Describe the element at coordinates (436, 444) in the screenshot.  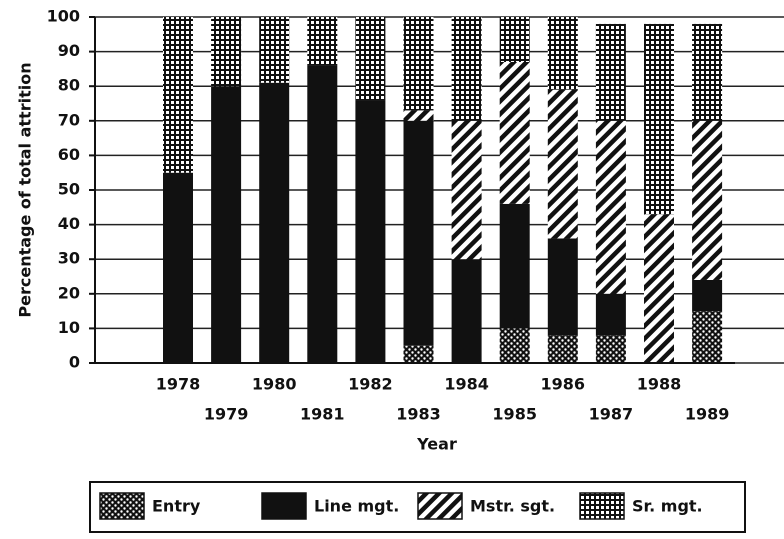
I see `x-axis-label: Year` at that location.